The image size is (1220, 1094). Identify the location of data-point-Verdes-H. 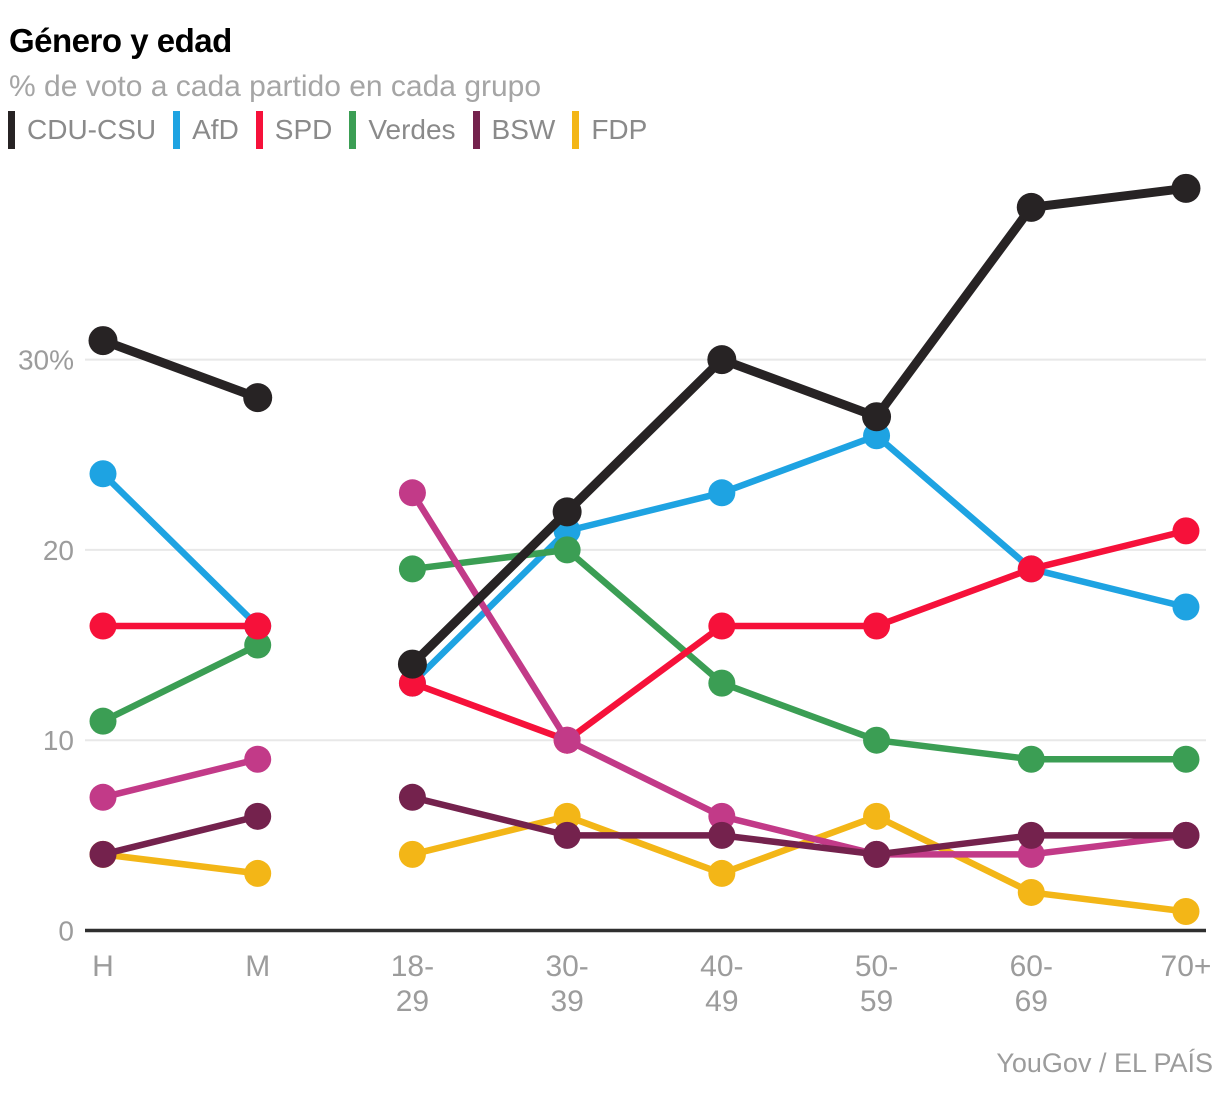
(103, 721).